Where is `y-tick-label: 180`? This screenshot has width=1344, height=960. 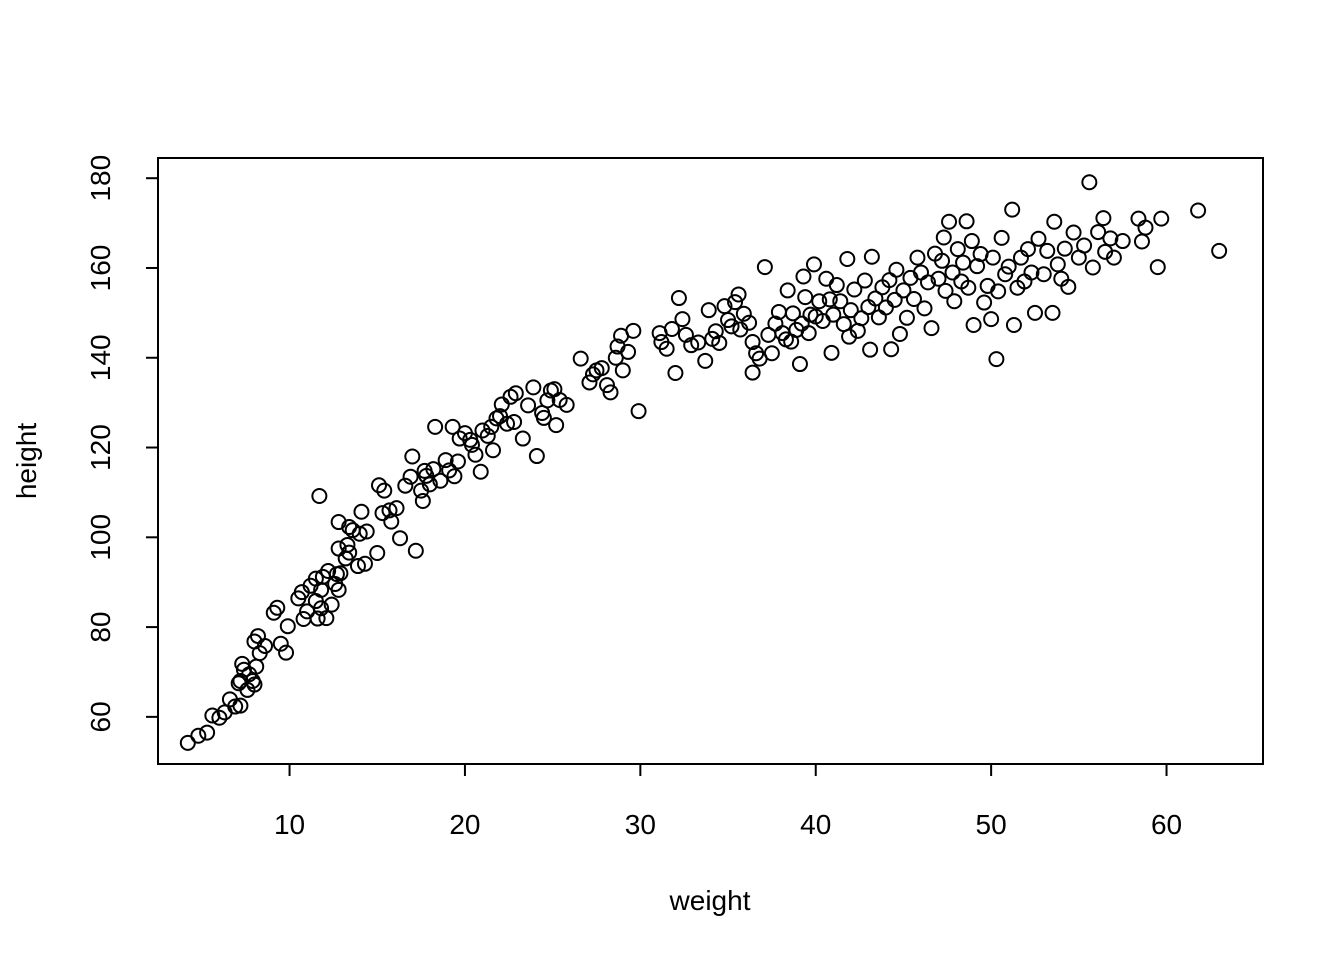
y-tick-label: 180 is located at coordinates (100, 178).